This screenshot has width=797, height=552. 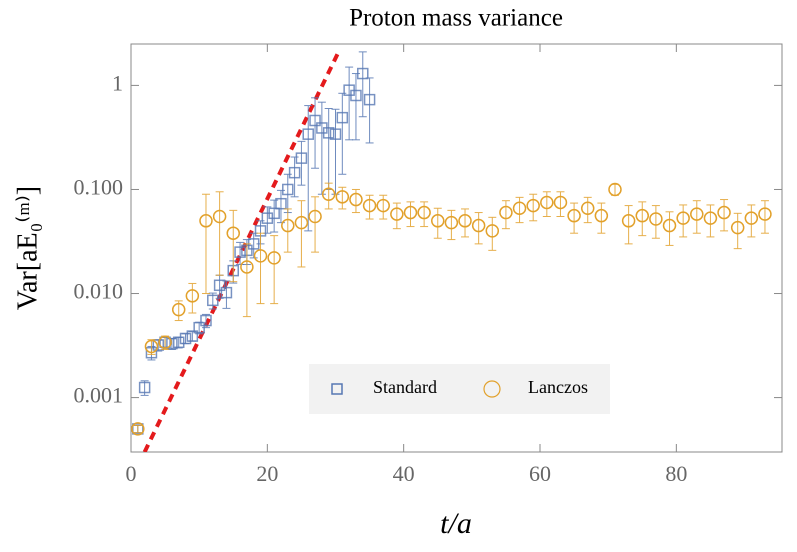 I want to click on x-tick-label: 20, so click(x=267, y=473).